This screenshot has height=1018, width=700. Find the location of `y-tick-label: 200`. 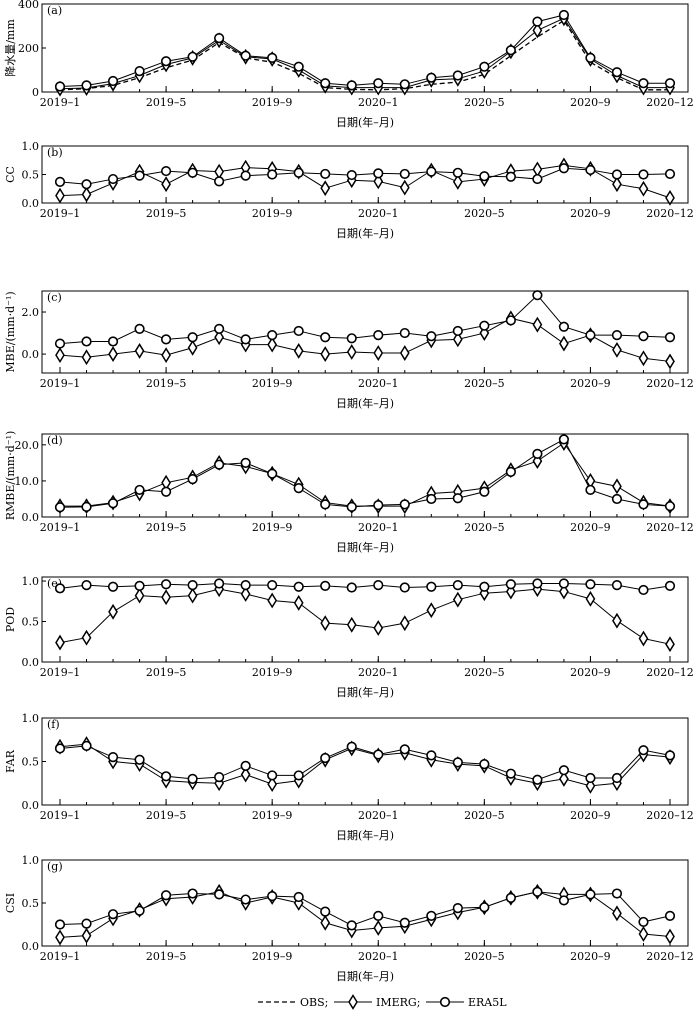

y-tick-label: 200 is located at coordinates (28, 48).